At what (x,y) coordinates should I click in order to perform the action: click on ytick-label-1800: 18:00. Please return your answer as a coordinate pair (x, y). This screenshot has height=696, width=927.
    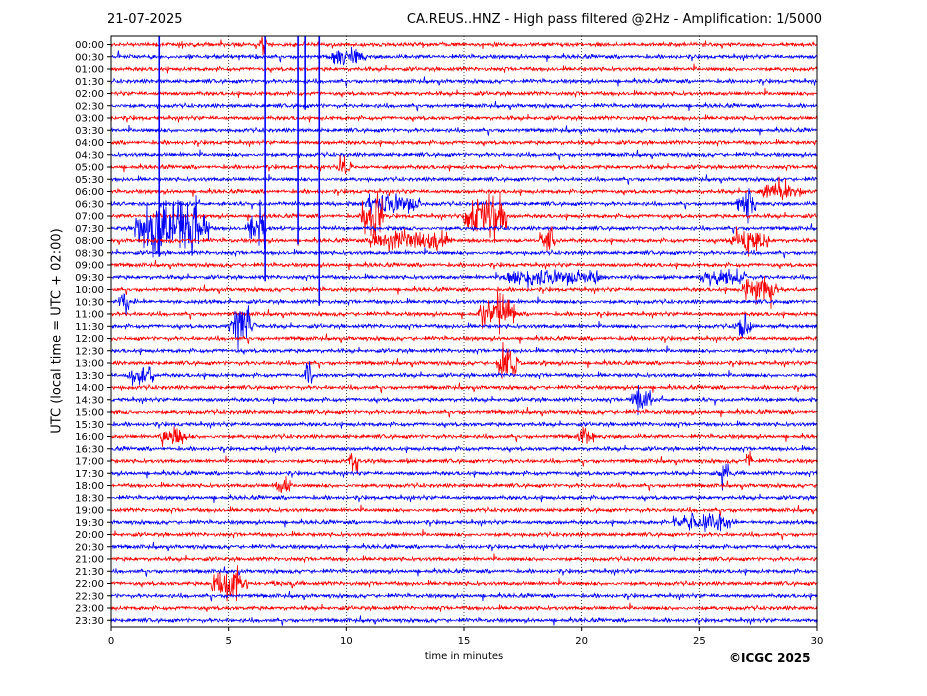
    Looking at the image, I should click on (89, 486).